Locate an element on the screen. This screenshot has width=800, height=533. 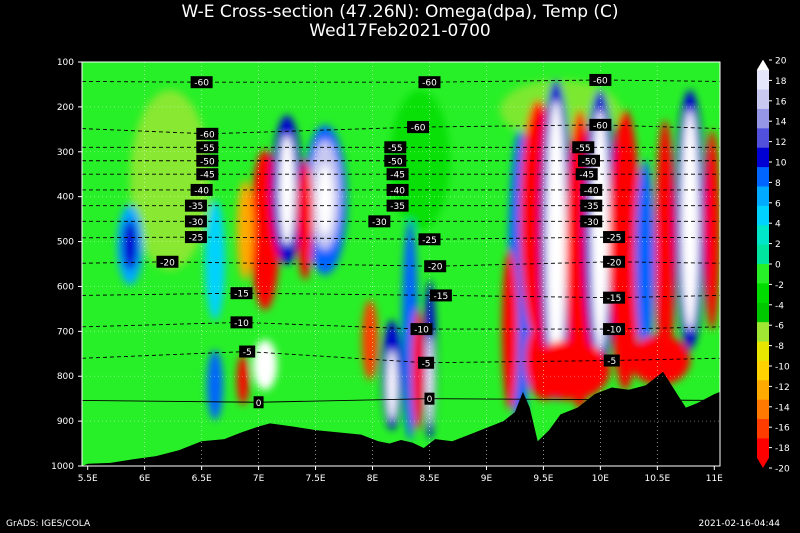
contour-label: -5 is located at coordinates (426, 364).